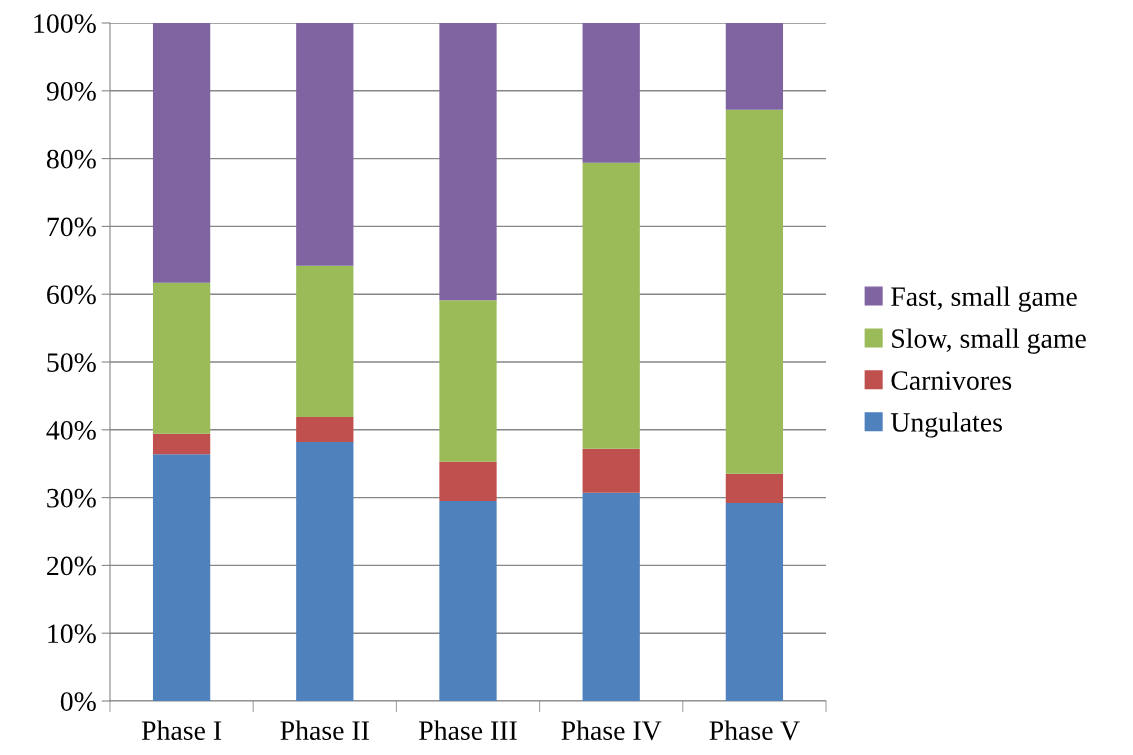  I want to click on y-tick-label: 10%, so click(72, 634).